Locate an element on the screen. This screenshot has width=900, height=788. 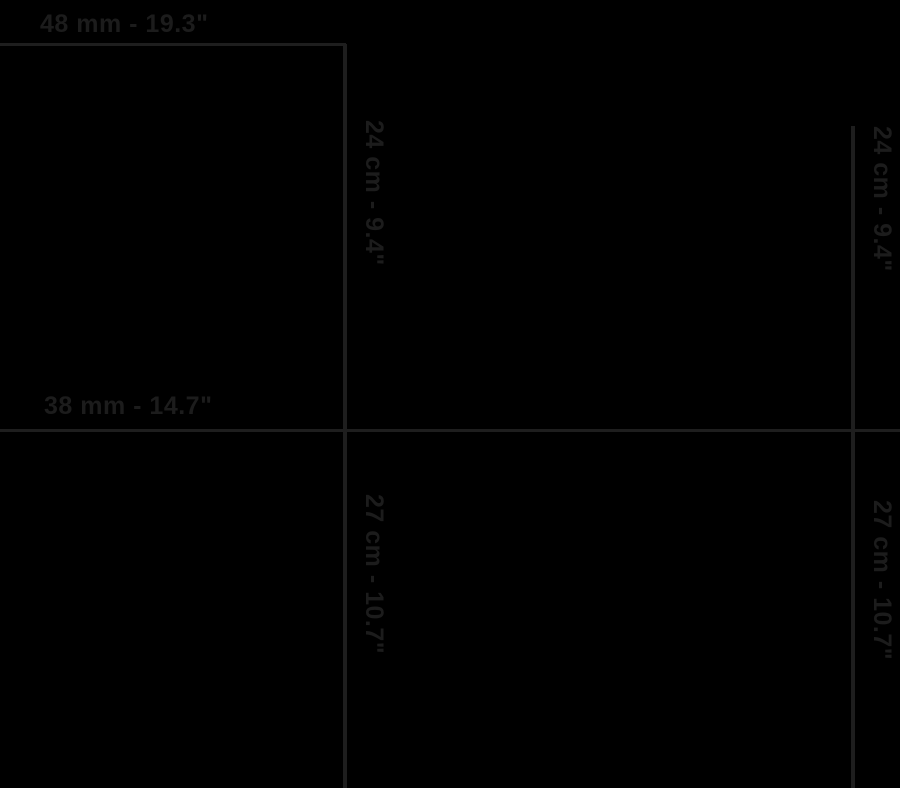
dimension-label-left-vertical-lower: 27 cm - 10.7" is located at coordinates (374, 574).